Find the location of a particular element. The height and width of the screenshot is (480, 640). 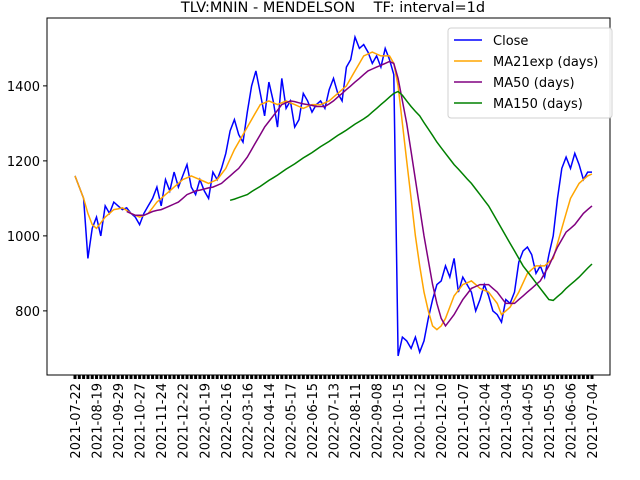

x-tick-label: 2022-08-11 is located at coordinates (356, 421).